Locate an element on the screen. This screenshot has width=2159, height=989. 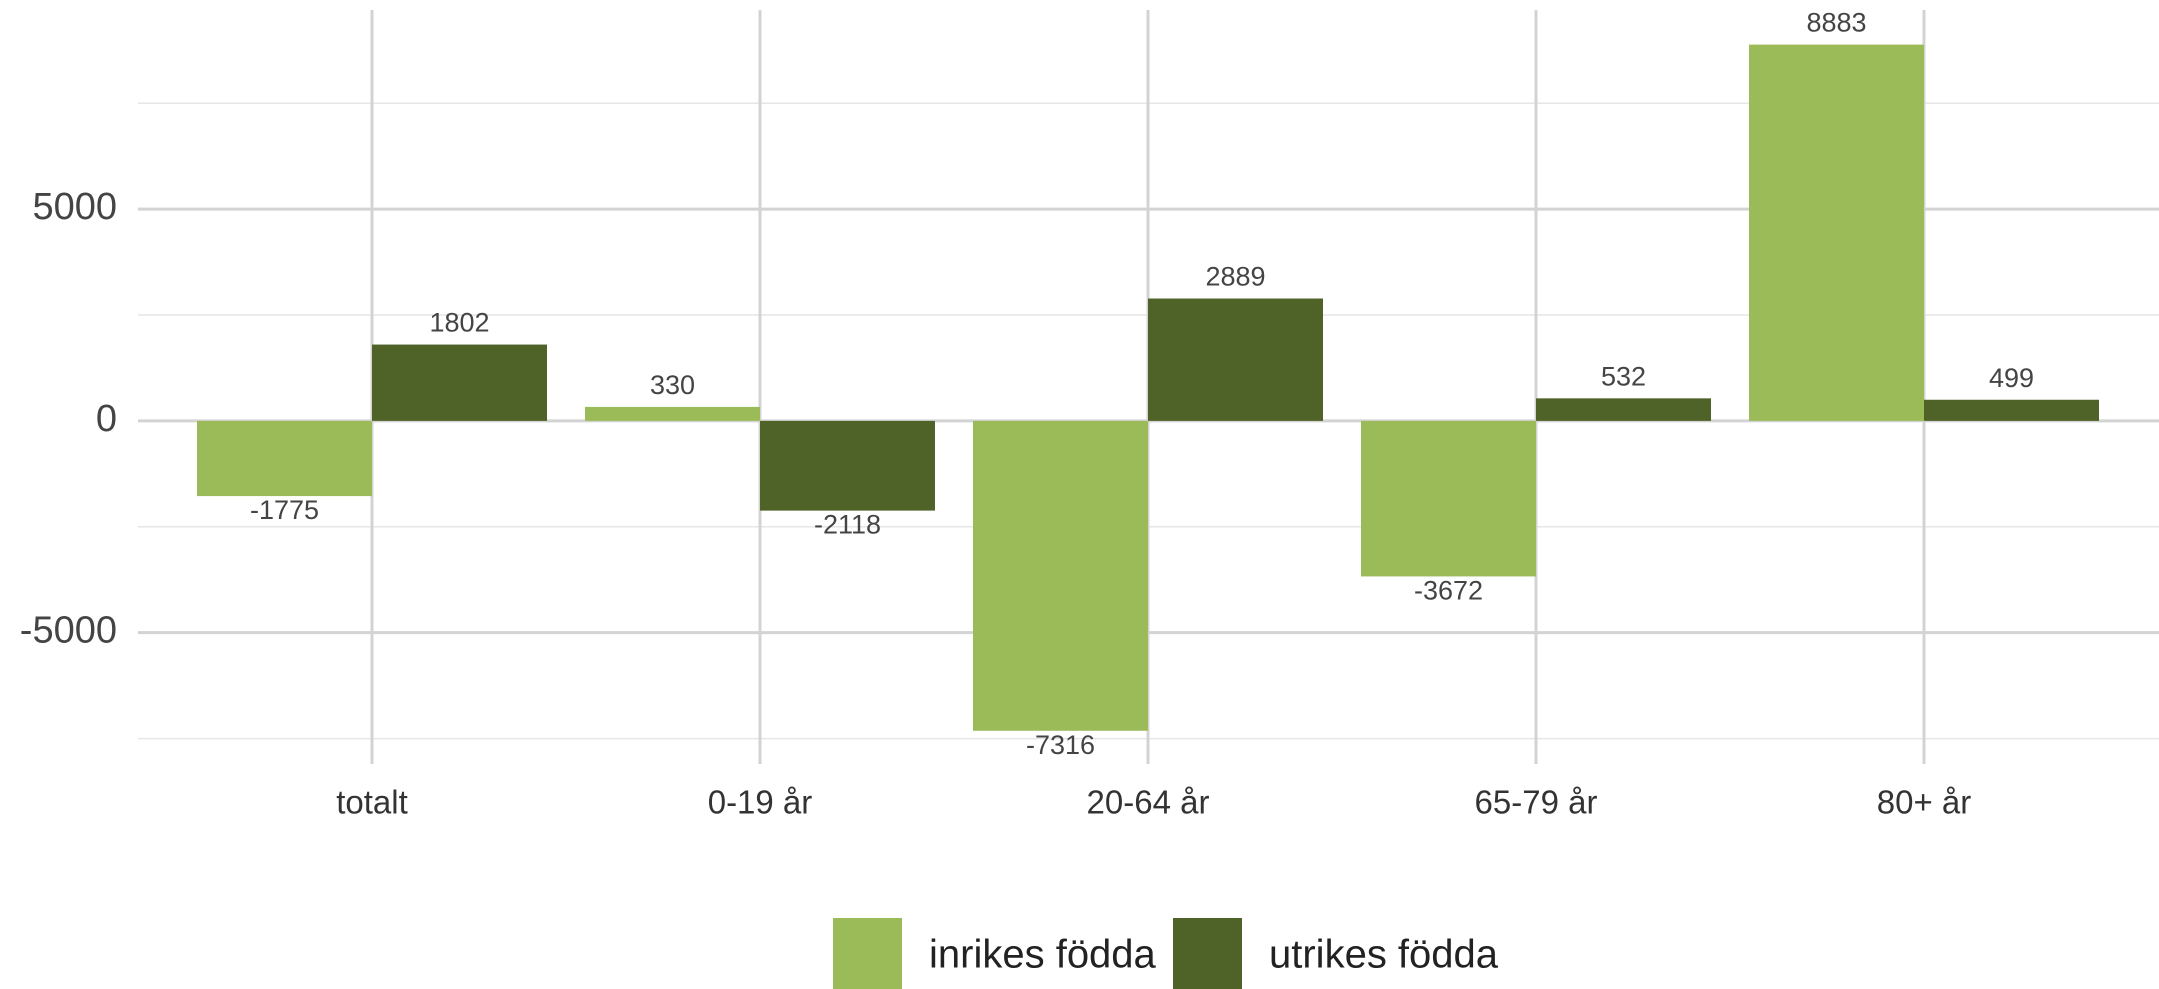
value-label: -7316 is located at coordinates (1060, 745).